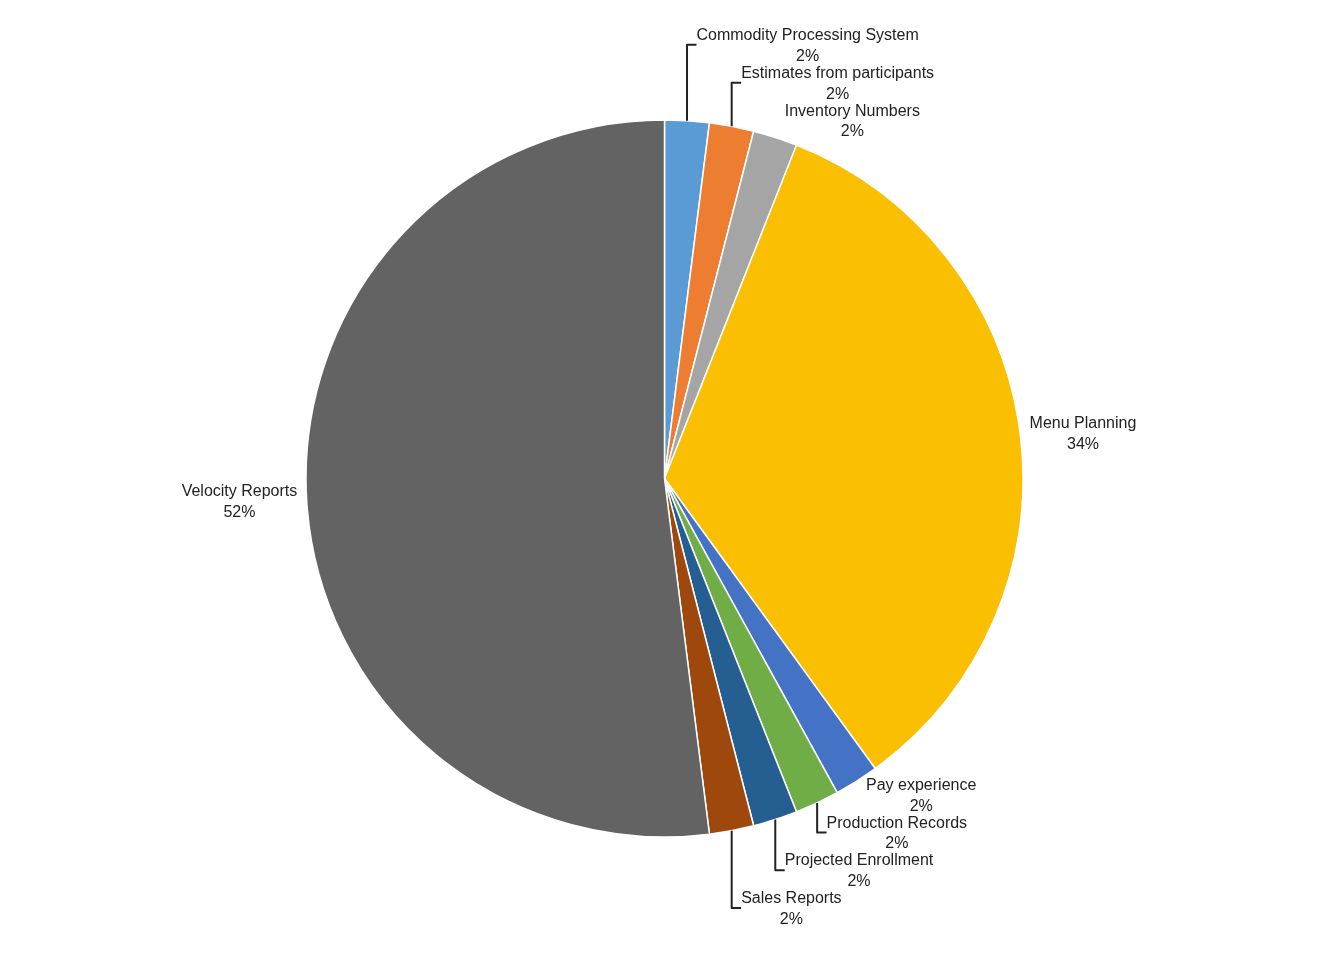  What do you see at coordinates (859, 860) in the screenshot?
I see `slice-label: Projected Enrollment` at bounding box center [859, 860].